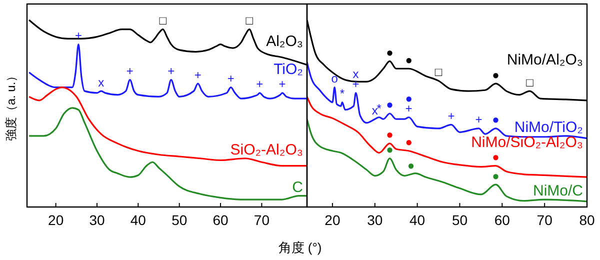  What do you see at coordinates (587, 220) in the screenshot?
I see `x-tick-label: 80` at bounding box center [587, 220].